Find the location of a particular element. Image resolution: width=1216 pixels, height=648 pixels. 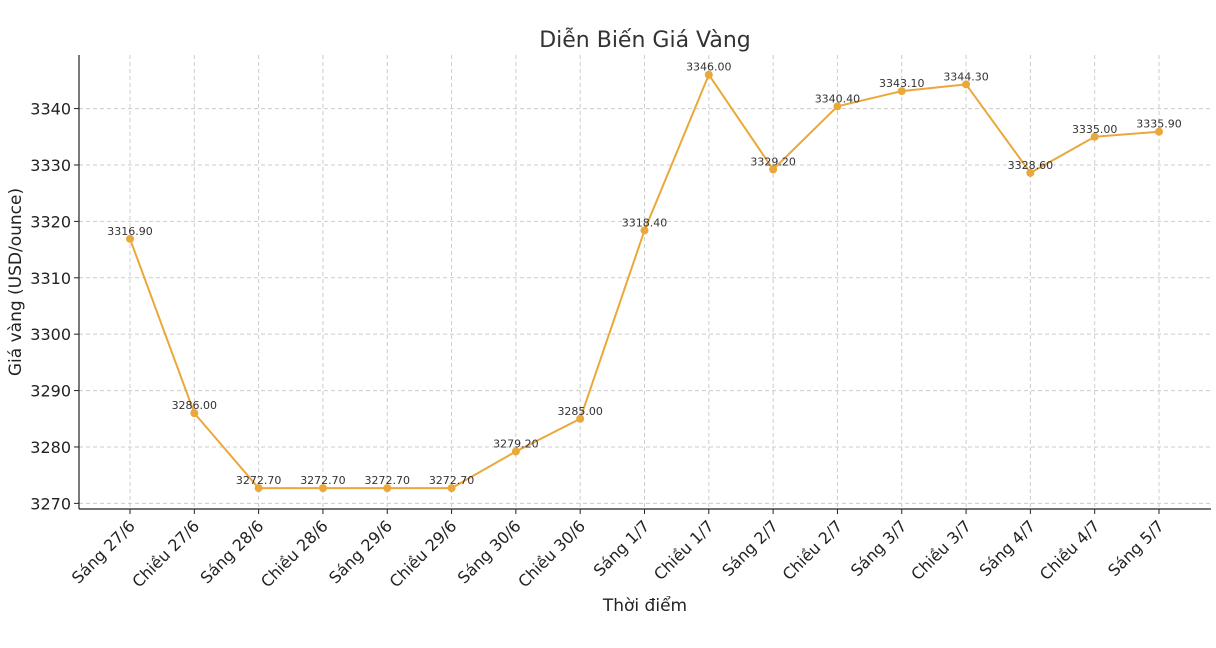

x-tick-label: Chiều 4/7 is located at coordinates (1070, 550).